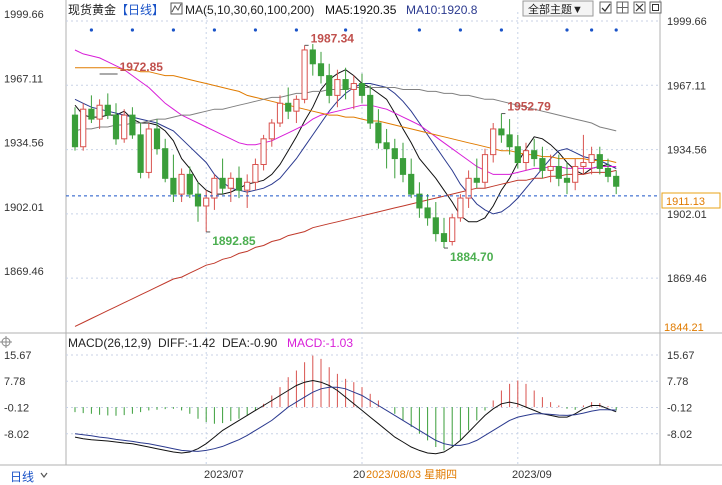 The width and height of the screenshot is (722, 485). I want to click on ma-label: MA(5,10,30,60,100,200), so click(249, 10).